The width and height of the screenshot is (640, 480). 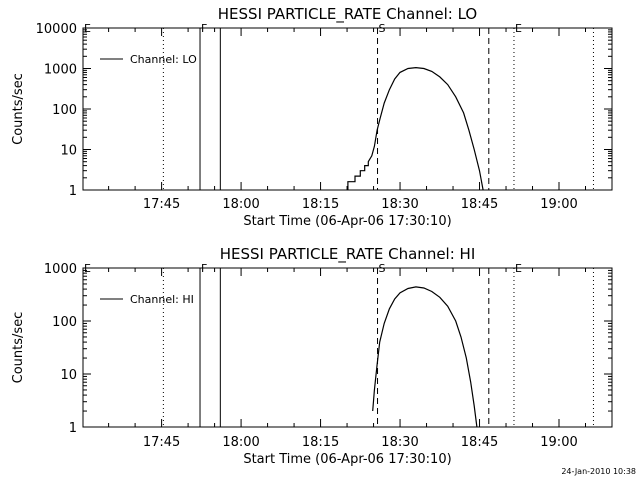 I want to click on chart-title: HESSI PARTICLE_RATE Channel: HI, so click(x=348, y=254).